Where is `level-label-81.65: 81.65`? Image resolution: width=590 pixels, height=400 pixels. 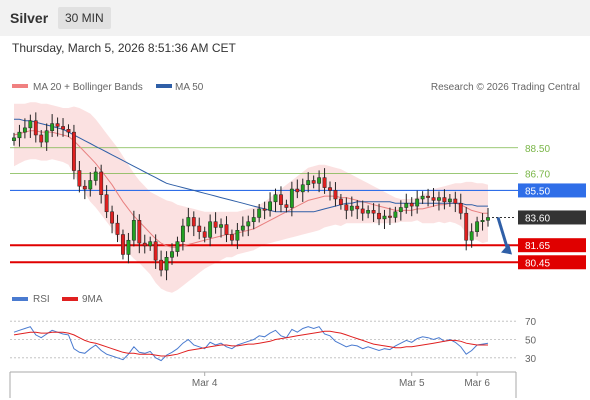 level-label-81.65: 81.65 is located at coordinates (552, 245).